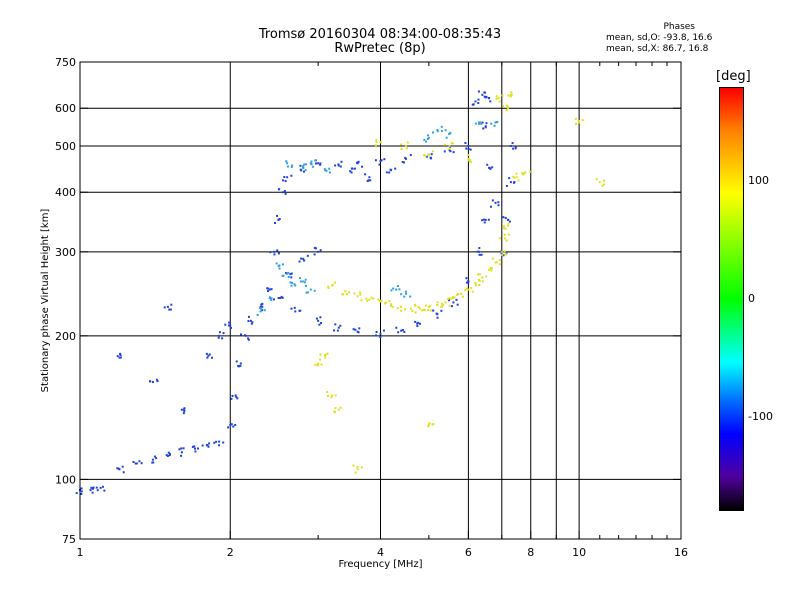 This screenshot has height=600, width=800. What do you see at coordinates (659, 38) in the screenshot?
I see `phases-o-stats: mean, sd,O: -93.8, 16.6` at bounding box center [659, 38].